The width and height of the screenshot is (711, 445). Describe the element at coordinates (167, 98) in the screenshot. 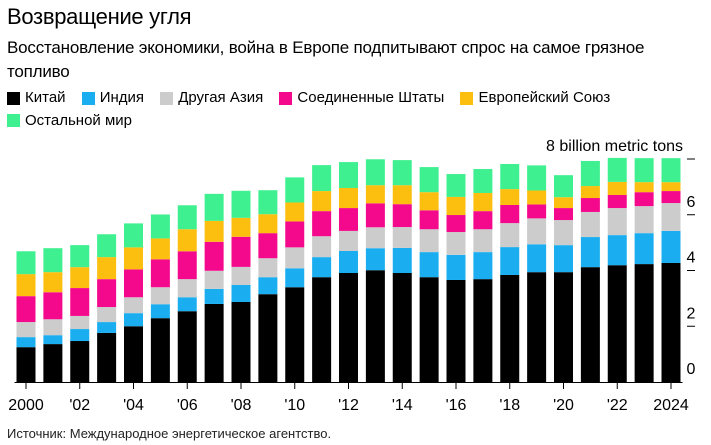

I see `legend-swatch-other-asia` at that location.